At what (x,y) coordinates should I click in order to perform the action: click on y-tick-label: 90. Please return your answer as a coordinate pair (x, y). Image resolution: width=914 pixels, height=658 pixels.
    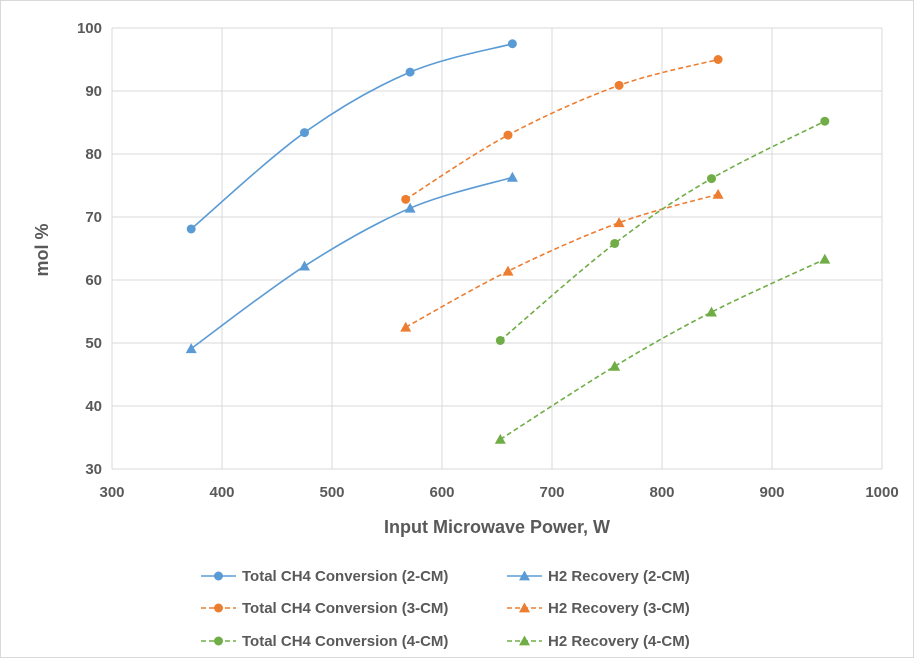
    Looking at the image, I should click on (93, 91).